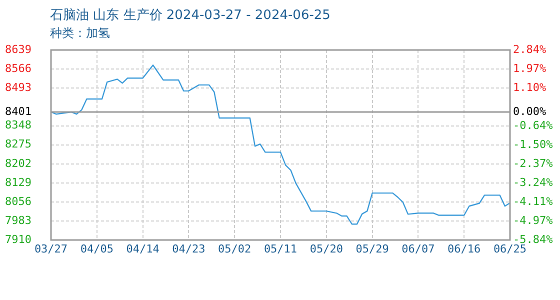 This screenshot has width=560, height=300. I want to click on x-tick-label: 03/27, so click(51, 249).